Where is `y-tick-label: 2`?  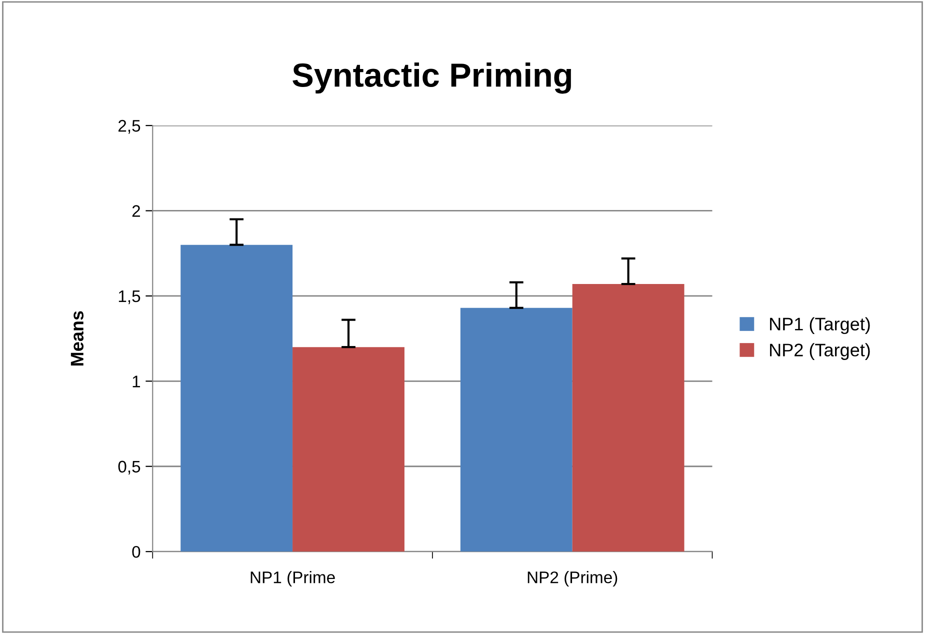
y-tick-label: 2 is located at coordinates (136, 211).